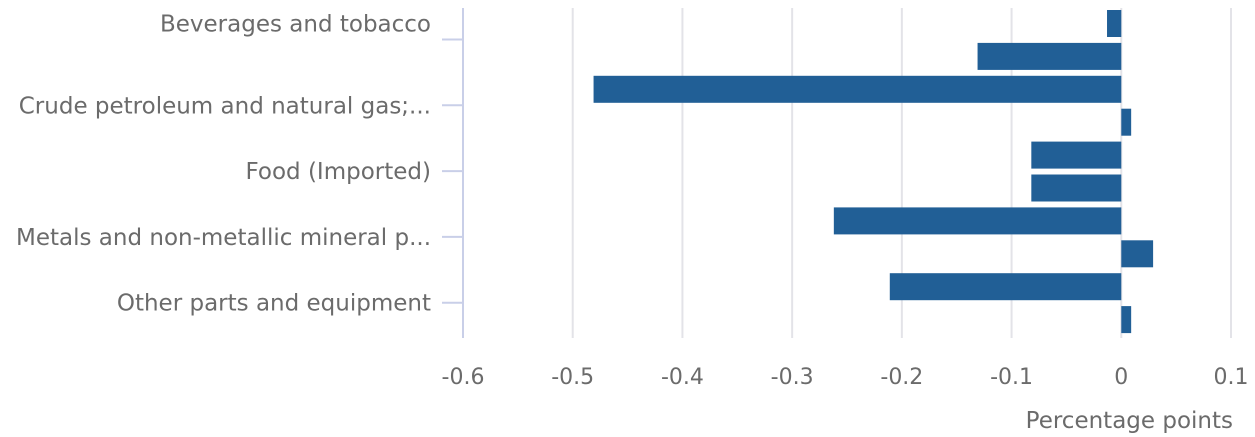  Describe the element at coordinates (682, 377) in the screenshot. I see `x-tick-label: -0.4` at that location.